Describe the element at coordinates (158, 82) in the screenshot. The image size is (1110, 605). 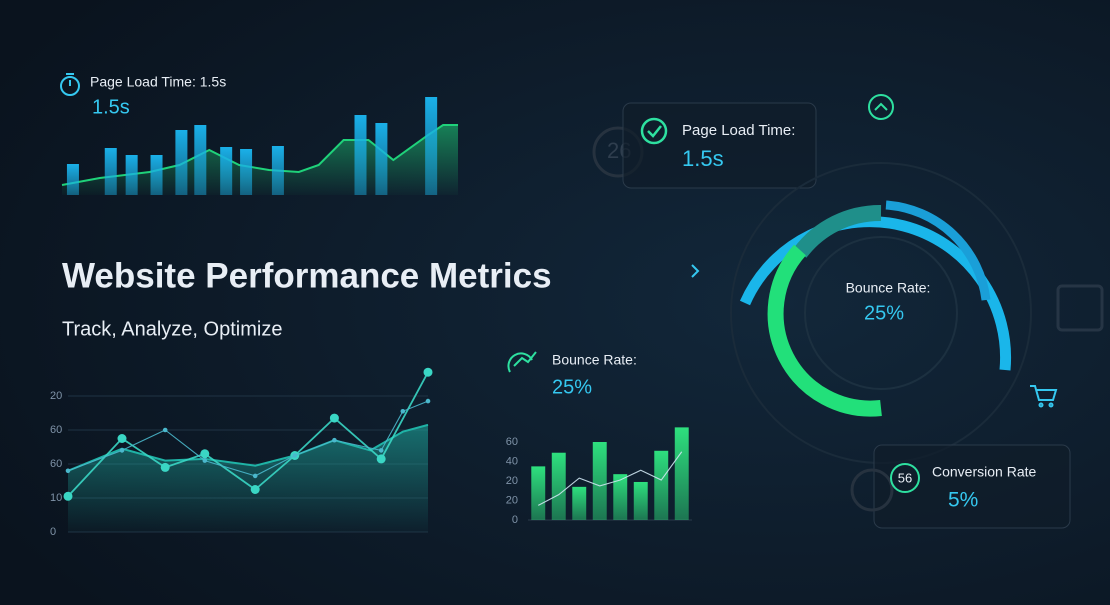
I see `panel-title: Page Load Time: 1.5s` at that location.